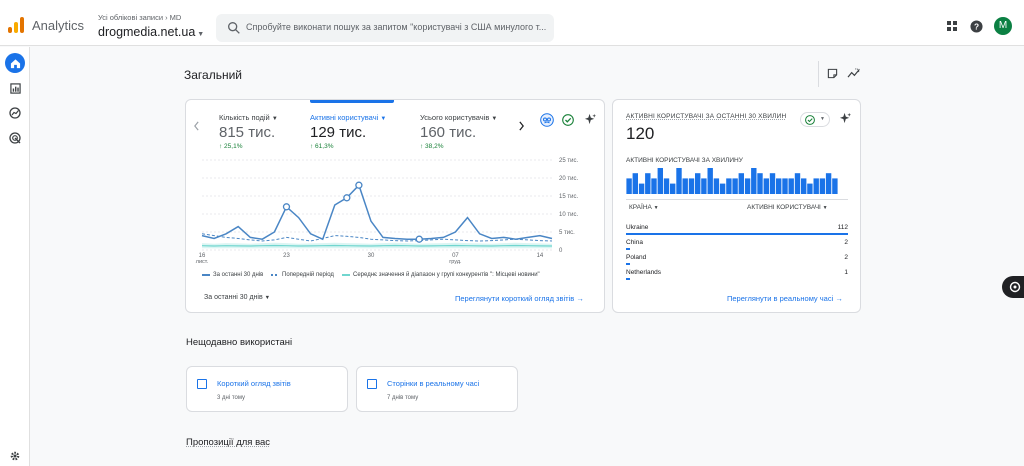 Image resolution: width=1024 pixels, height=466 pixels. Describe the element at coordinates (640, 133) in the screenshot. I see `realtime-active-users-value: 120` at that location.